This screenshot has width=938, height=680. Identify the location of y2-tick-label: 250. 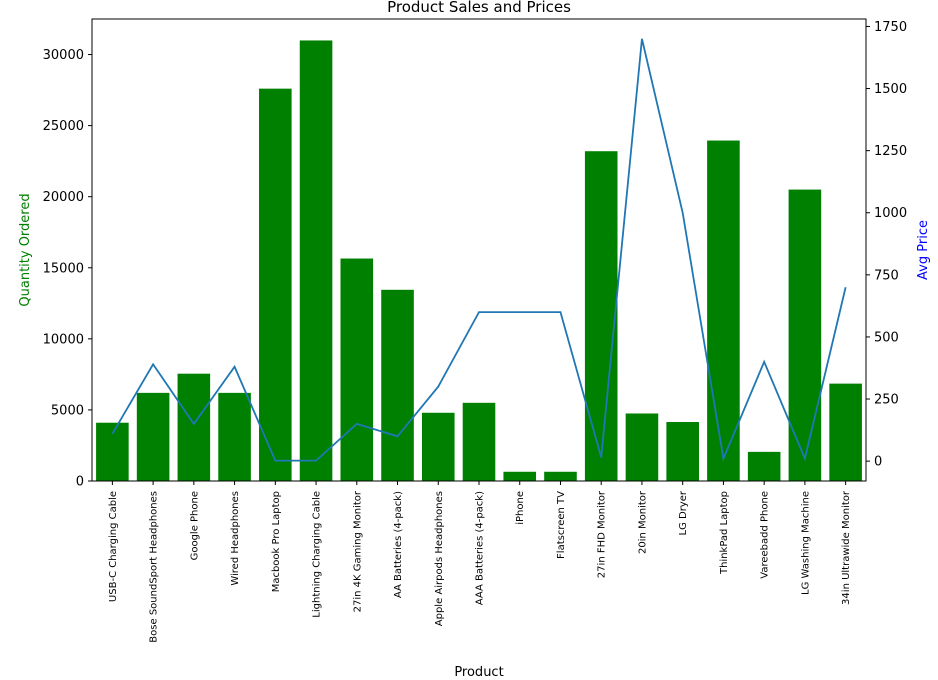
(886, 400).